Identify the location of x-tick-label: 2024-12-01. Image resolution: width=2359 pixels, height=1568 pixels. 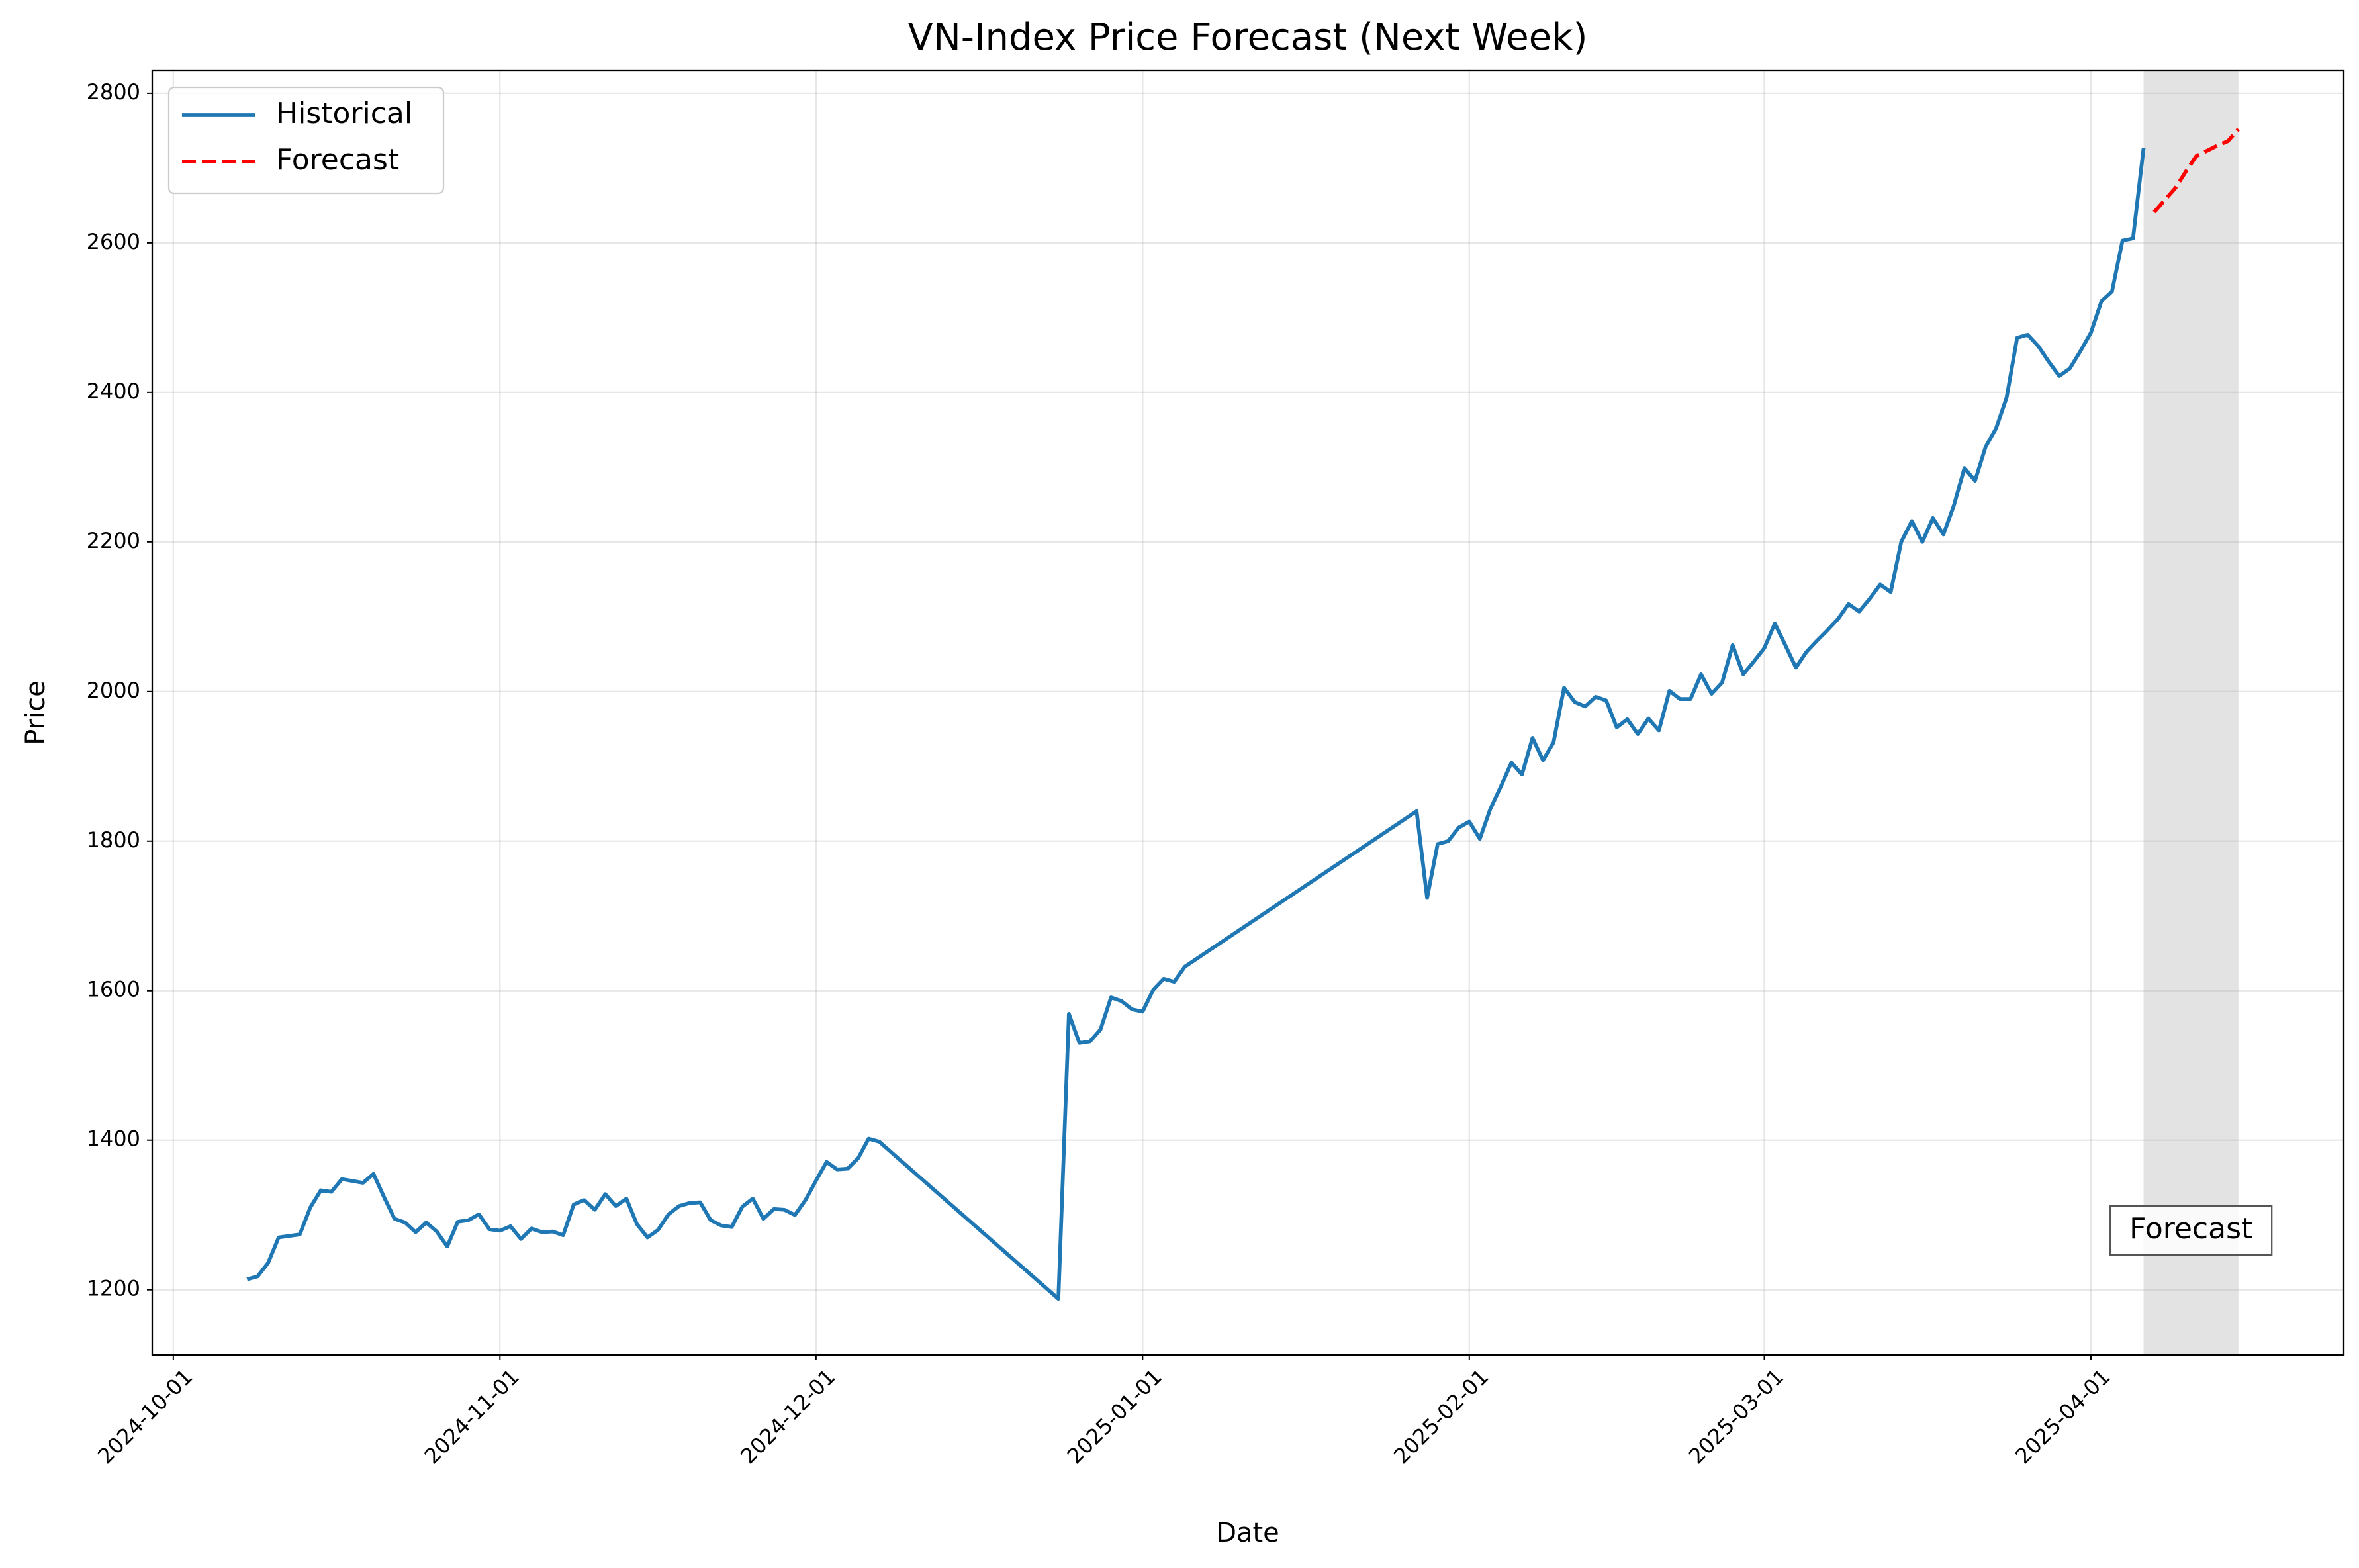
(787, 1416).